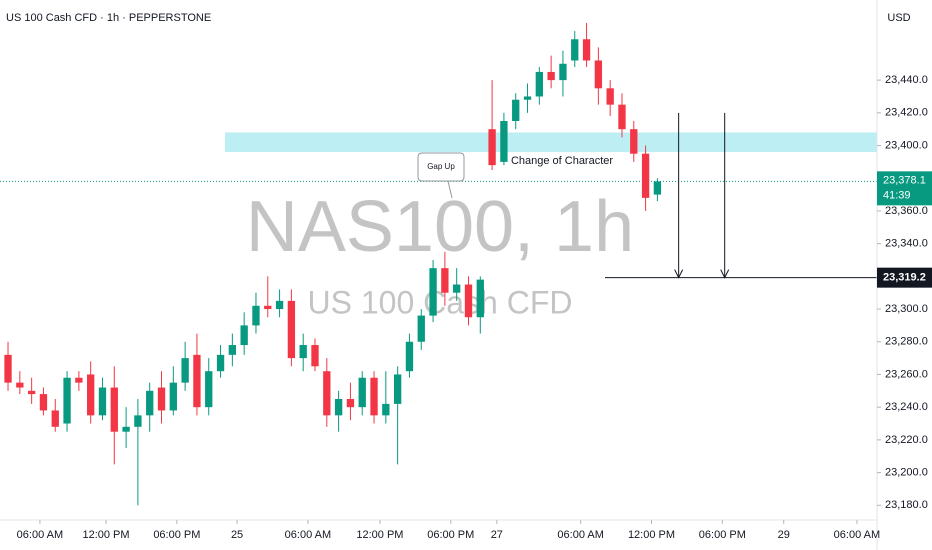 This screenshot has height=550, width=932. What do you see at coordinates (897, 195) in the screenshot?
I see `countdown-label: 41:39` at bounding box center [897, 195].